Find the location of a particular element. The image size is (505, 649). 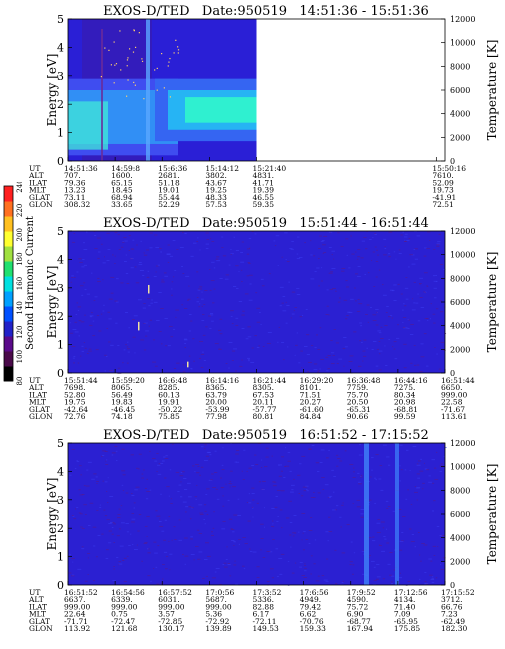

ephemeris-value: 1600. is located at coordinates (121, 175).